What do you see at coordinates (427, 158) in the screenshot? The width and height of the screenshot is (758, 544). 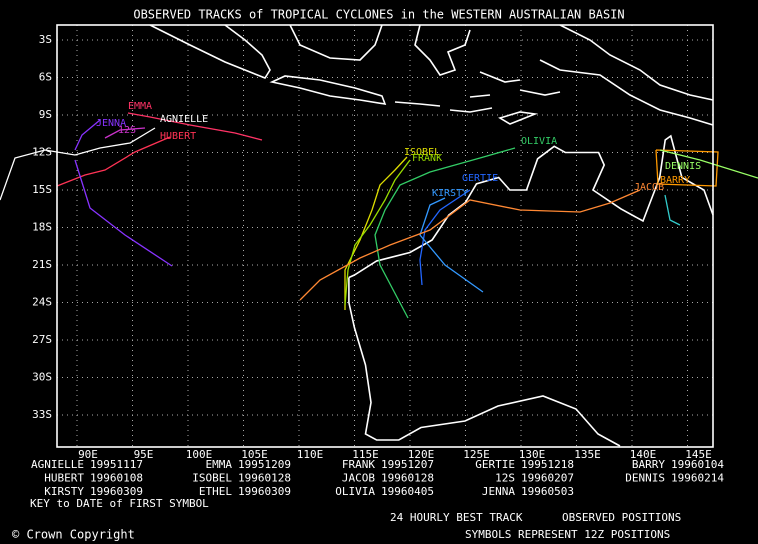 I see `track-label: FRANK` at bounding box center [427, 158].